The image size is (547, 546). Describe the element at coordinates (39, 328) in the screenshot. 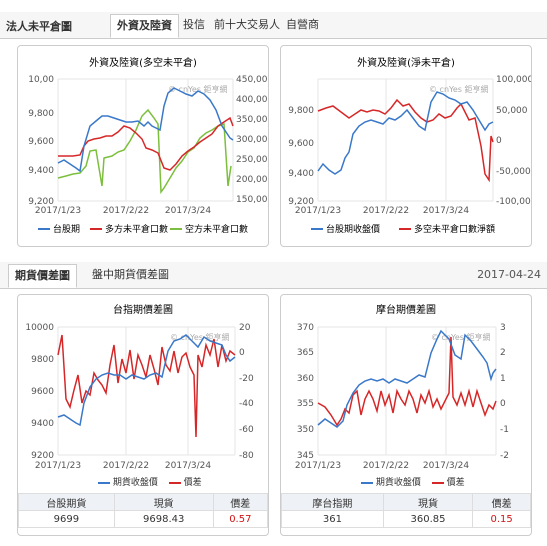

I see `y-tick: 10000` at that location.